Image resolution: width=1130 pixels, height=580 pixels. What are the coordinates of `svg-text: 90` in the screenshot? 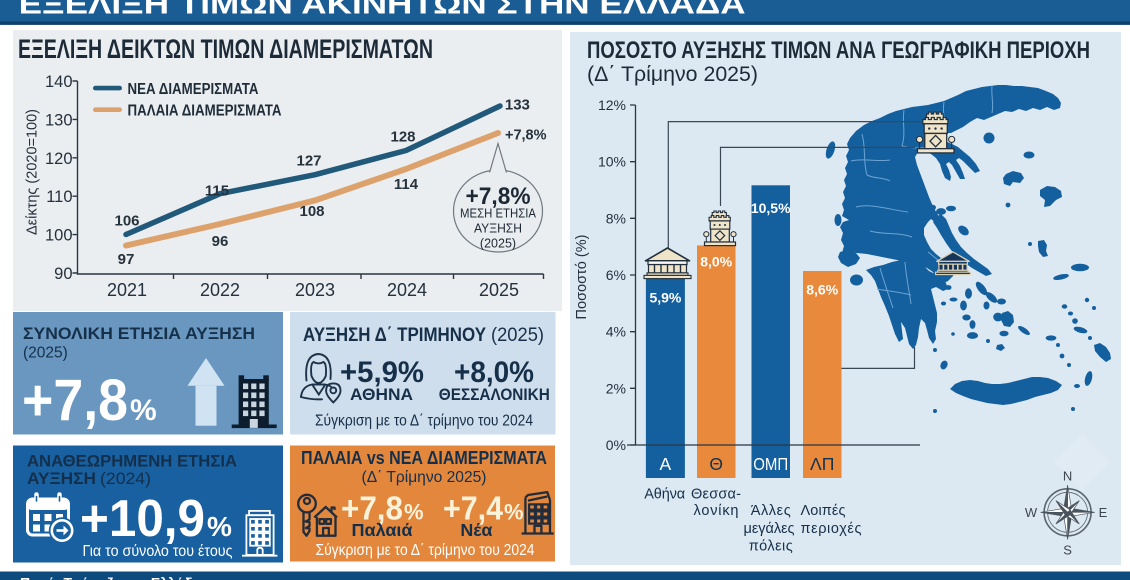 It's located at (63, 274).